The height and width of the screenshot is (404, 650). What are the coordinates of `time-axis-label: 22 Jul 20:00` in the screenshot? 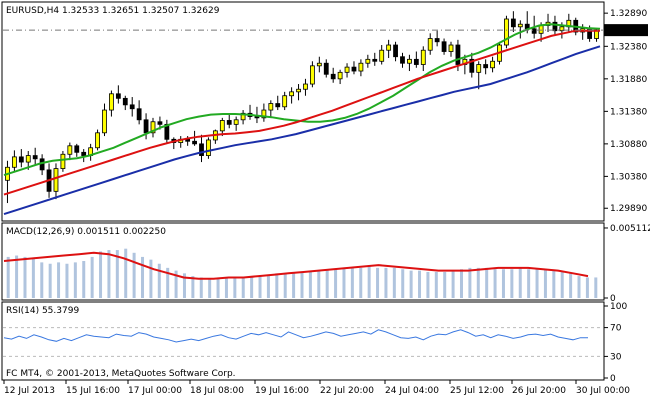 It's located at (347, 391).